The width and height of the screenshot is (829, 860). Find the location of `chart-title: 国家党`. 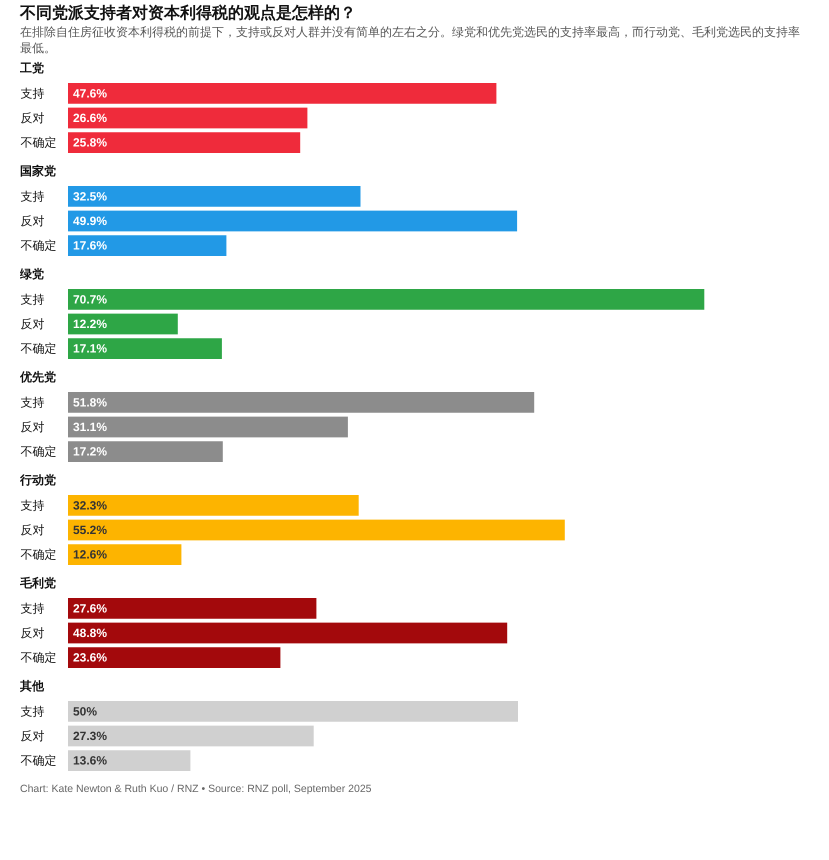

chart-title: 国家党 is located at coordinates (38, 171).